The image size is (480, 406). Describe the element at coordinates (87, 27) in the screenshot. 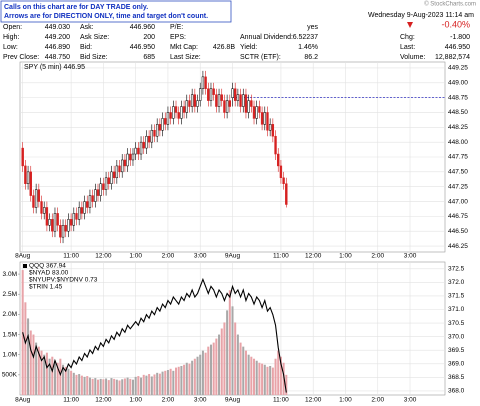

I see `quote-label: Ask:` at that location.